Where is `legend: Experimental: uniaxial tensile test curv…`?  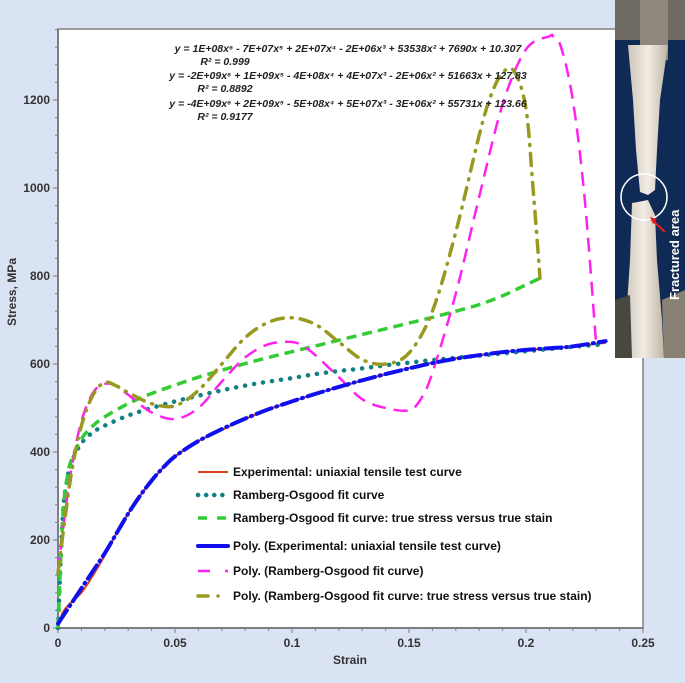
legend: Experimental: uniaxial tensile test curv… is located at coordinates (393, 534).